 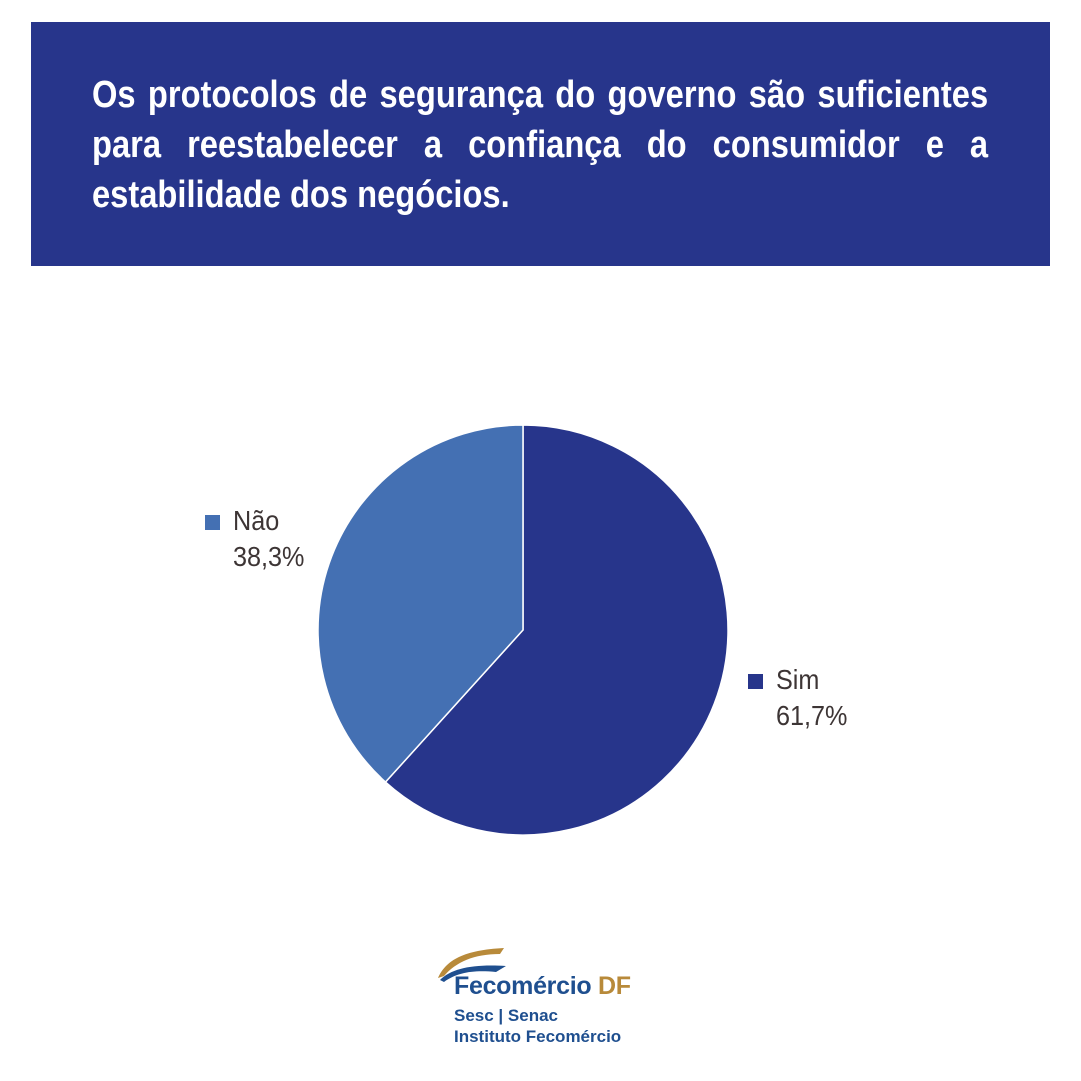 What do you see at coordinates (798, 679) in the screenshot?
I see `legend-label-sim: Sim` at bounding box center [798, 679].